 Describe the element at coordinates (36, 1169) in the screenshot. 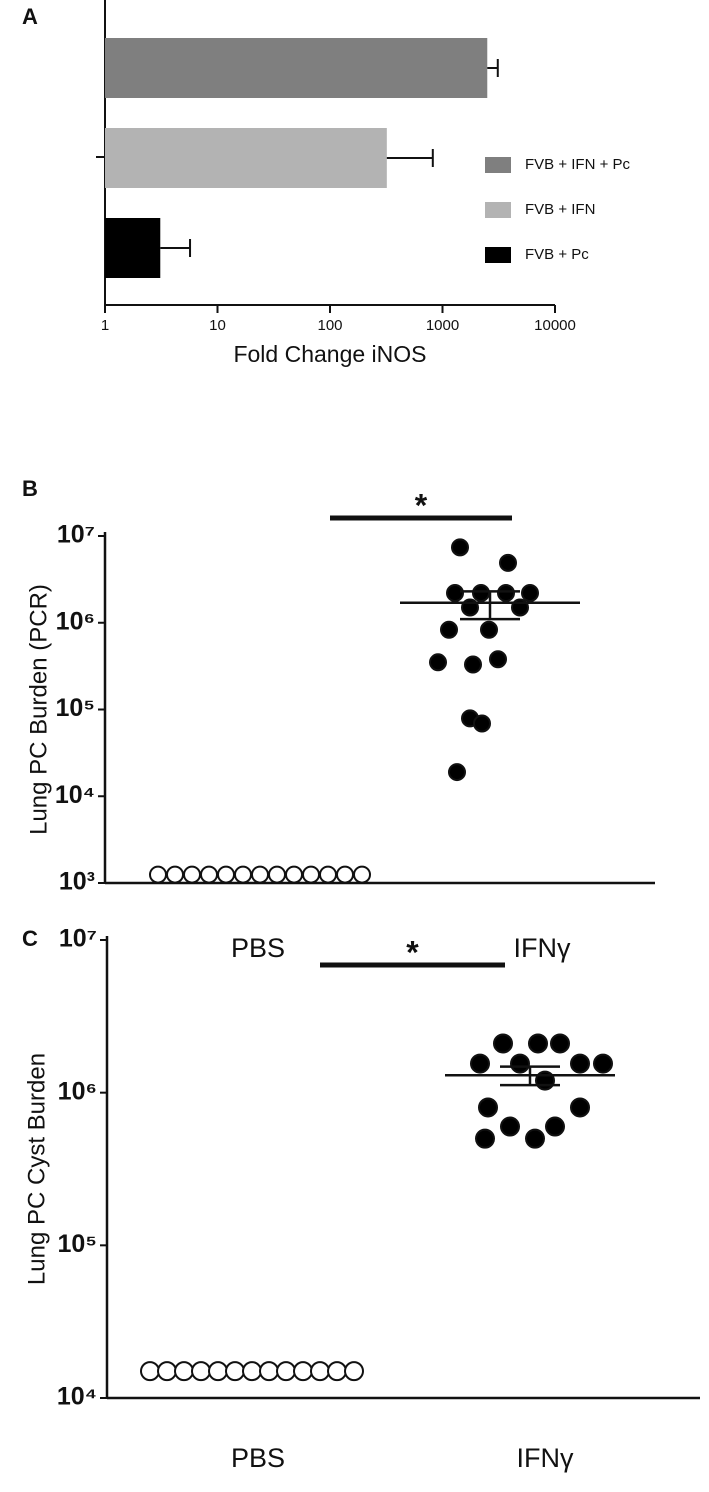

I see `y-axis-label: Lung PC Cyst Burden` at that location.